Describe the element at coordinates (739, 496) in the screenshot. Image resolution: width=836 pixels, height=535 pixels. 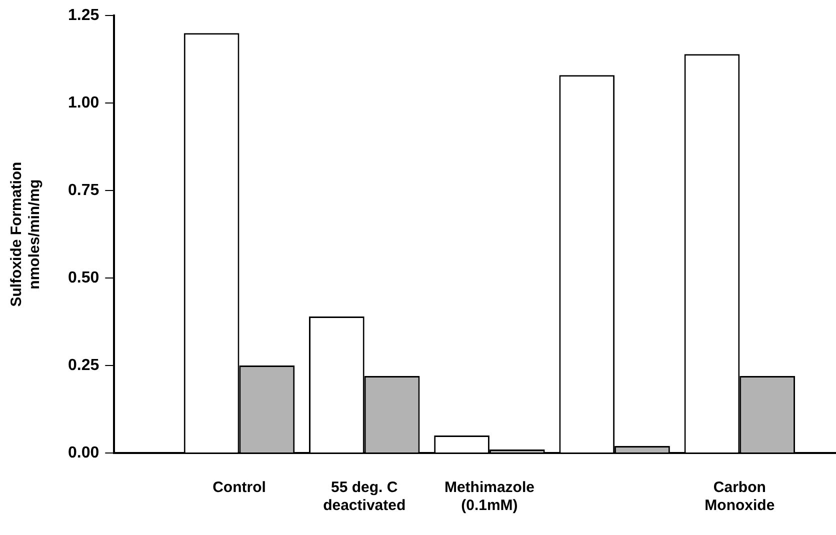
I see `x-tick-label: Carbon Monoxide` at that location.